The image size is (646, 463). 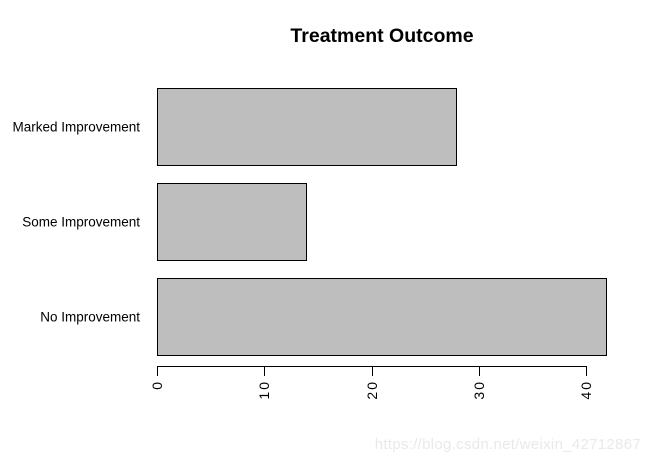 What do you see at coordinates (307, 127) in the screenshot?
I see `bar-marked-improvement` at bounding box center [307, 127].